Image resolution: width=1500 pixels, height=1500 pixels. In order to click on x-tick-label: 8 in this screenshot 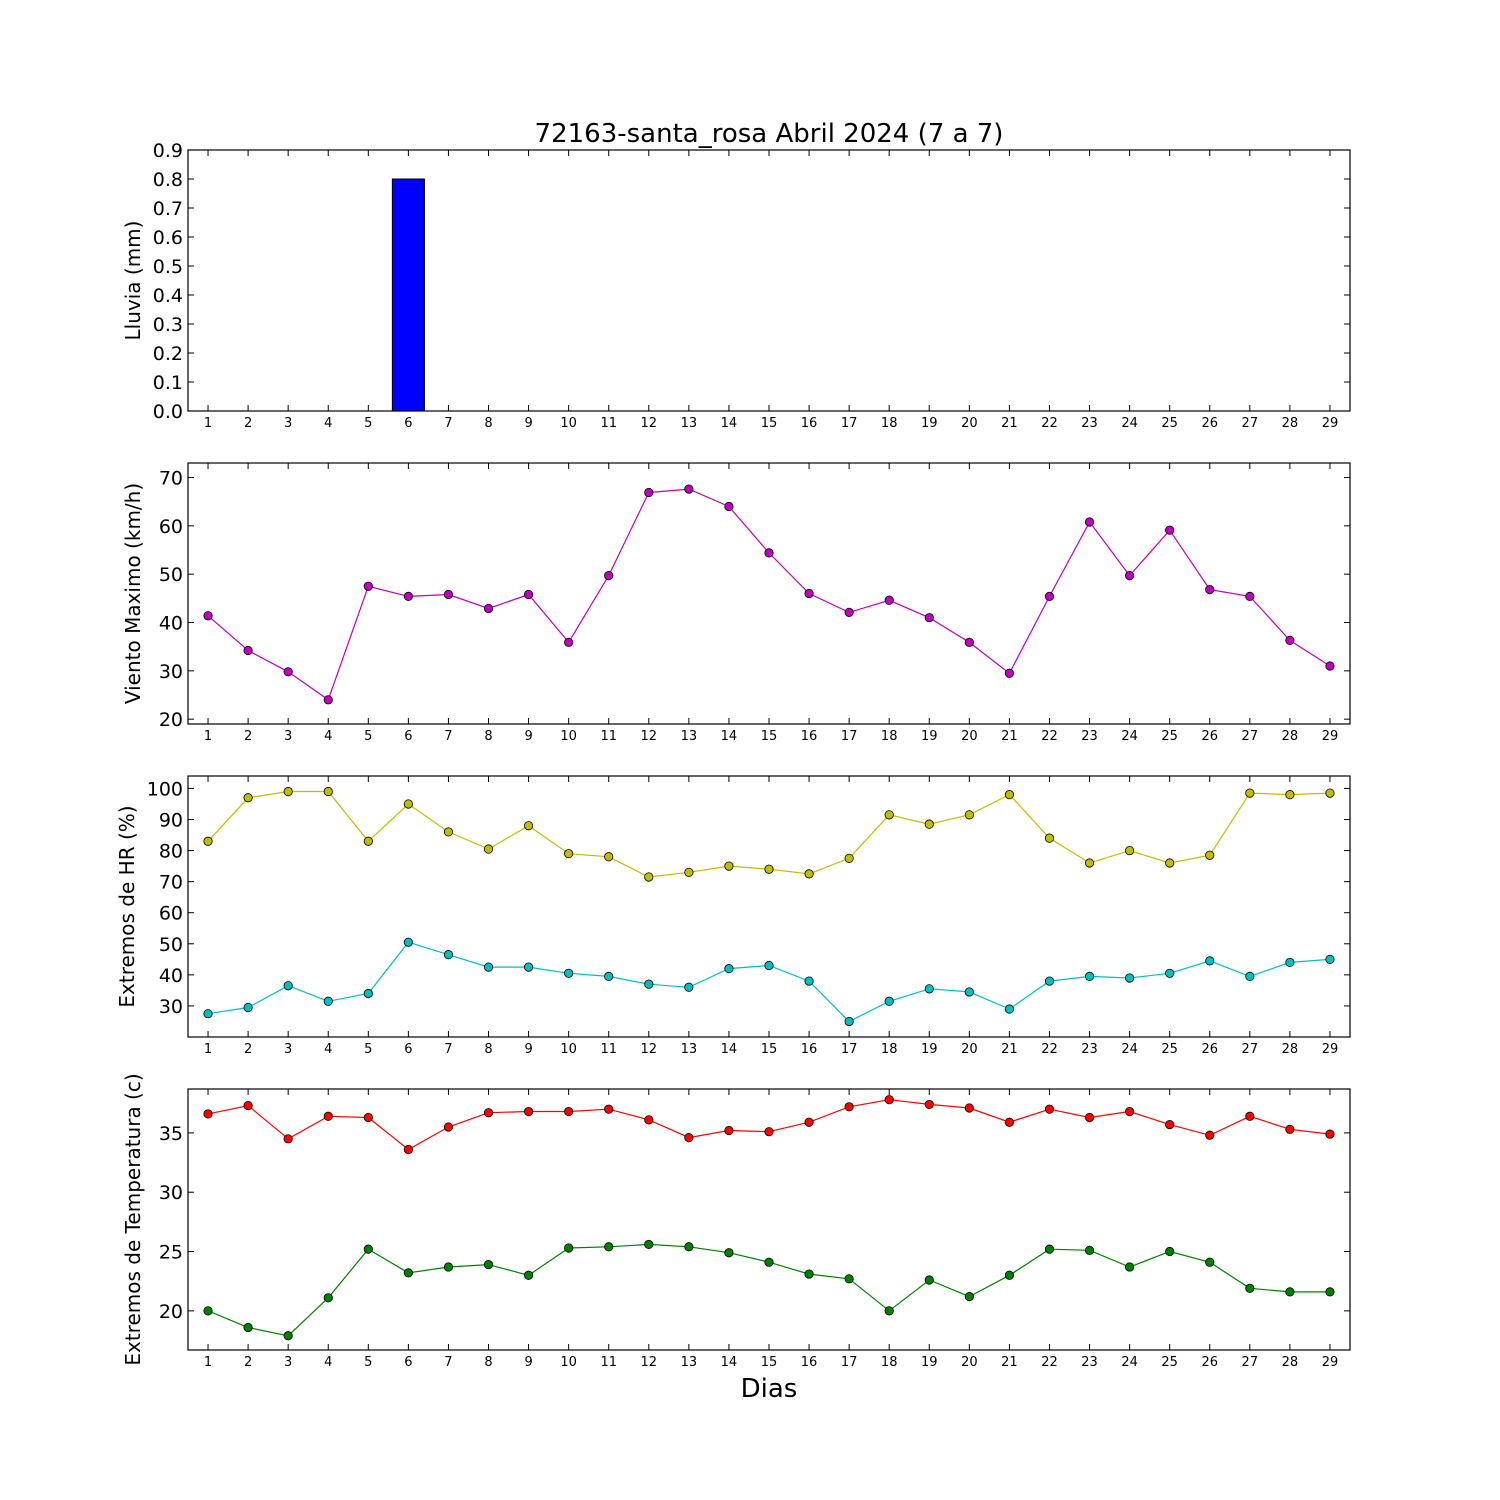, I will do `click(488, 1049)`.